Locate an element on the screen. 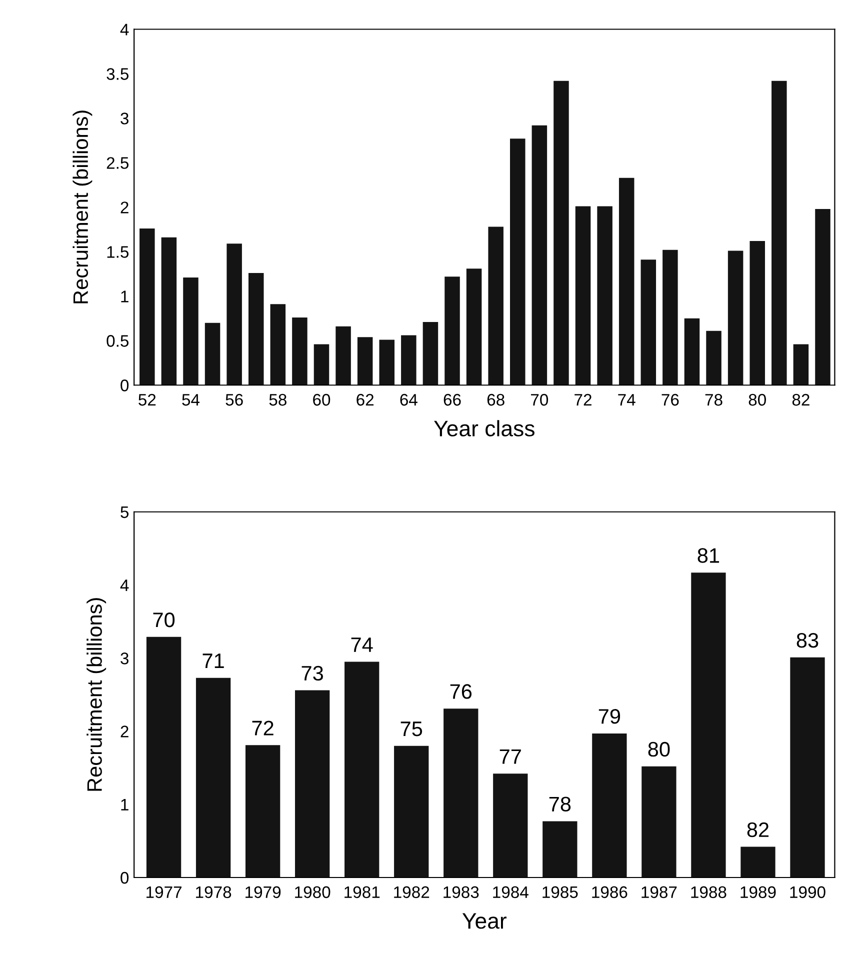 This screenshot has height=975, width=865. x-tick-label: 56 is located at coordinates (234, 400).